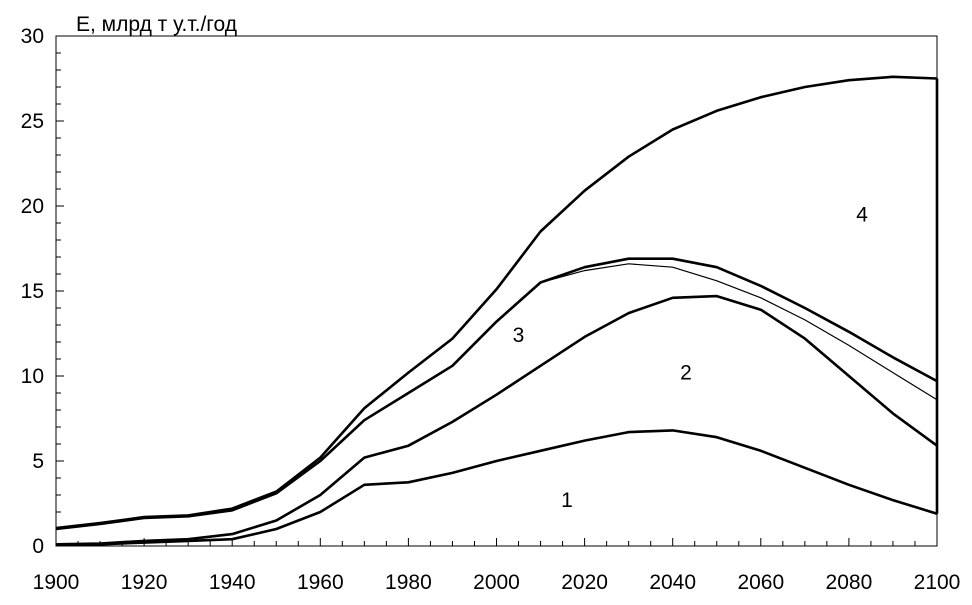  Describe the element at coordinates (32, 36) in the screenshot. I see `y-tick-label: 30` at that location.